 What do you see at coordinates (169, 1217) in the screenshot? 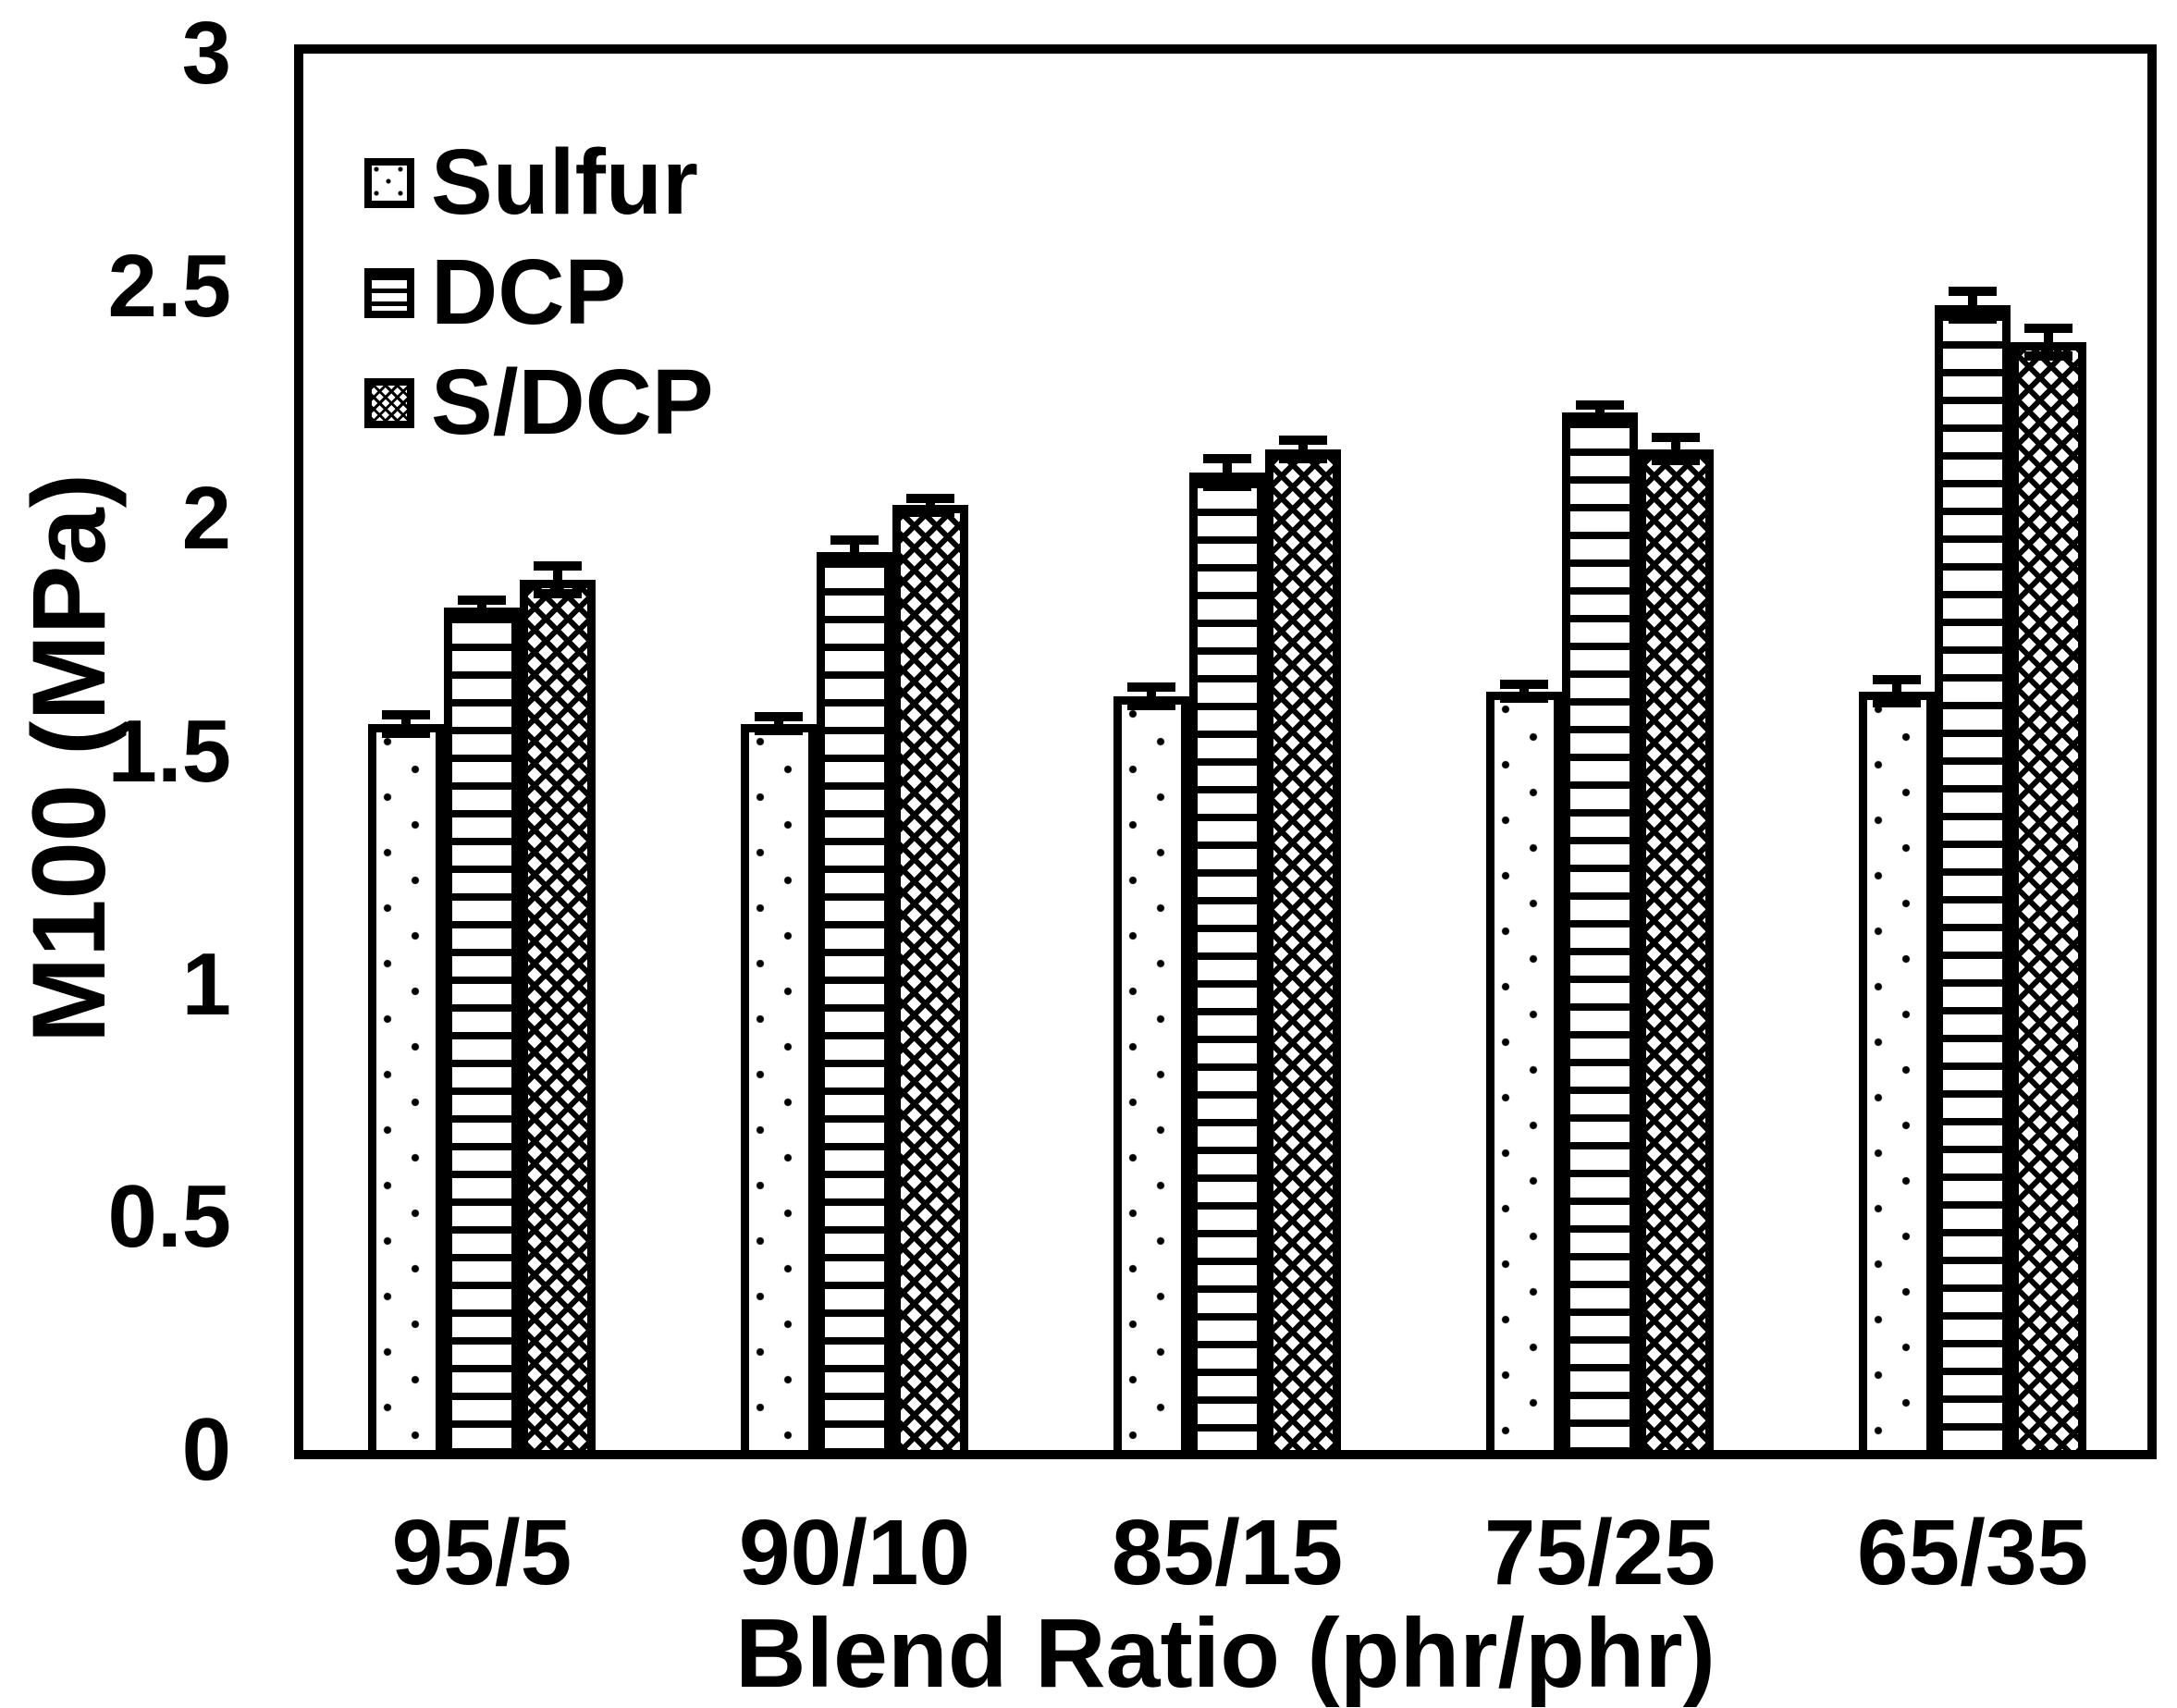
I see `y-tick-label-0-5: 0.5` at bounding box center [169, 1217].